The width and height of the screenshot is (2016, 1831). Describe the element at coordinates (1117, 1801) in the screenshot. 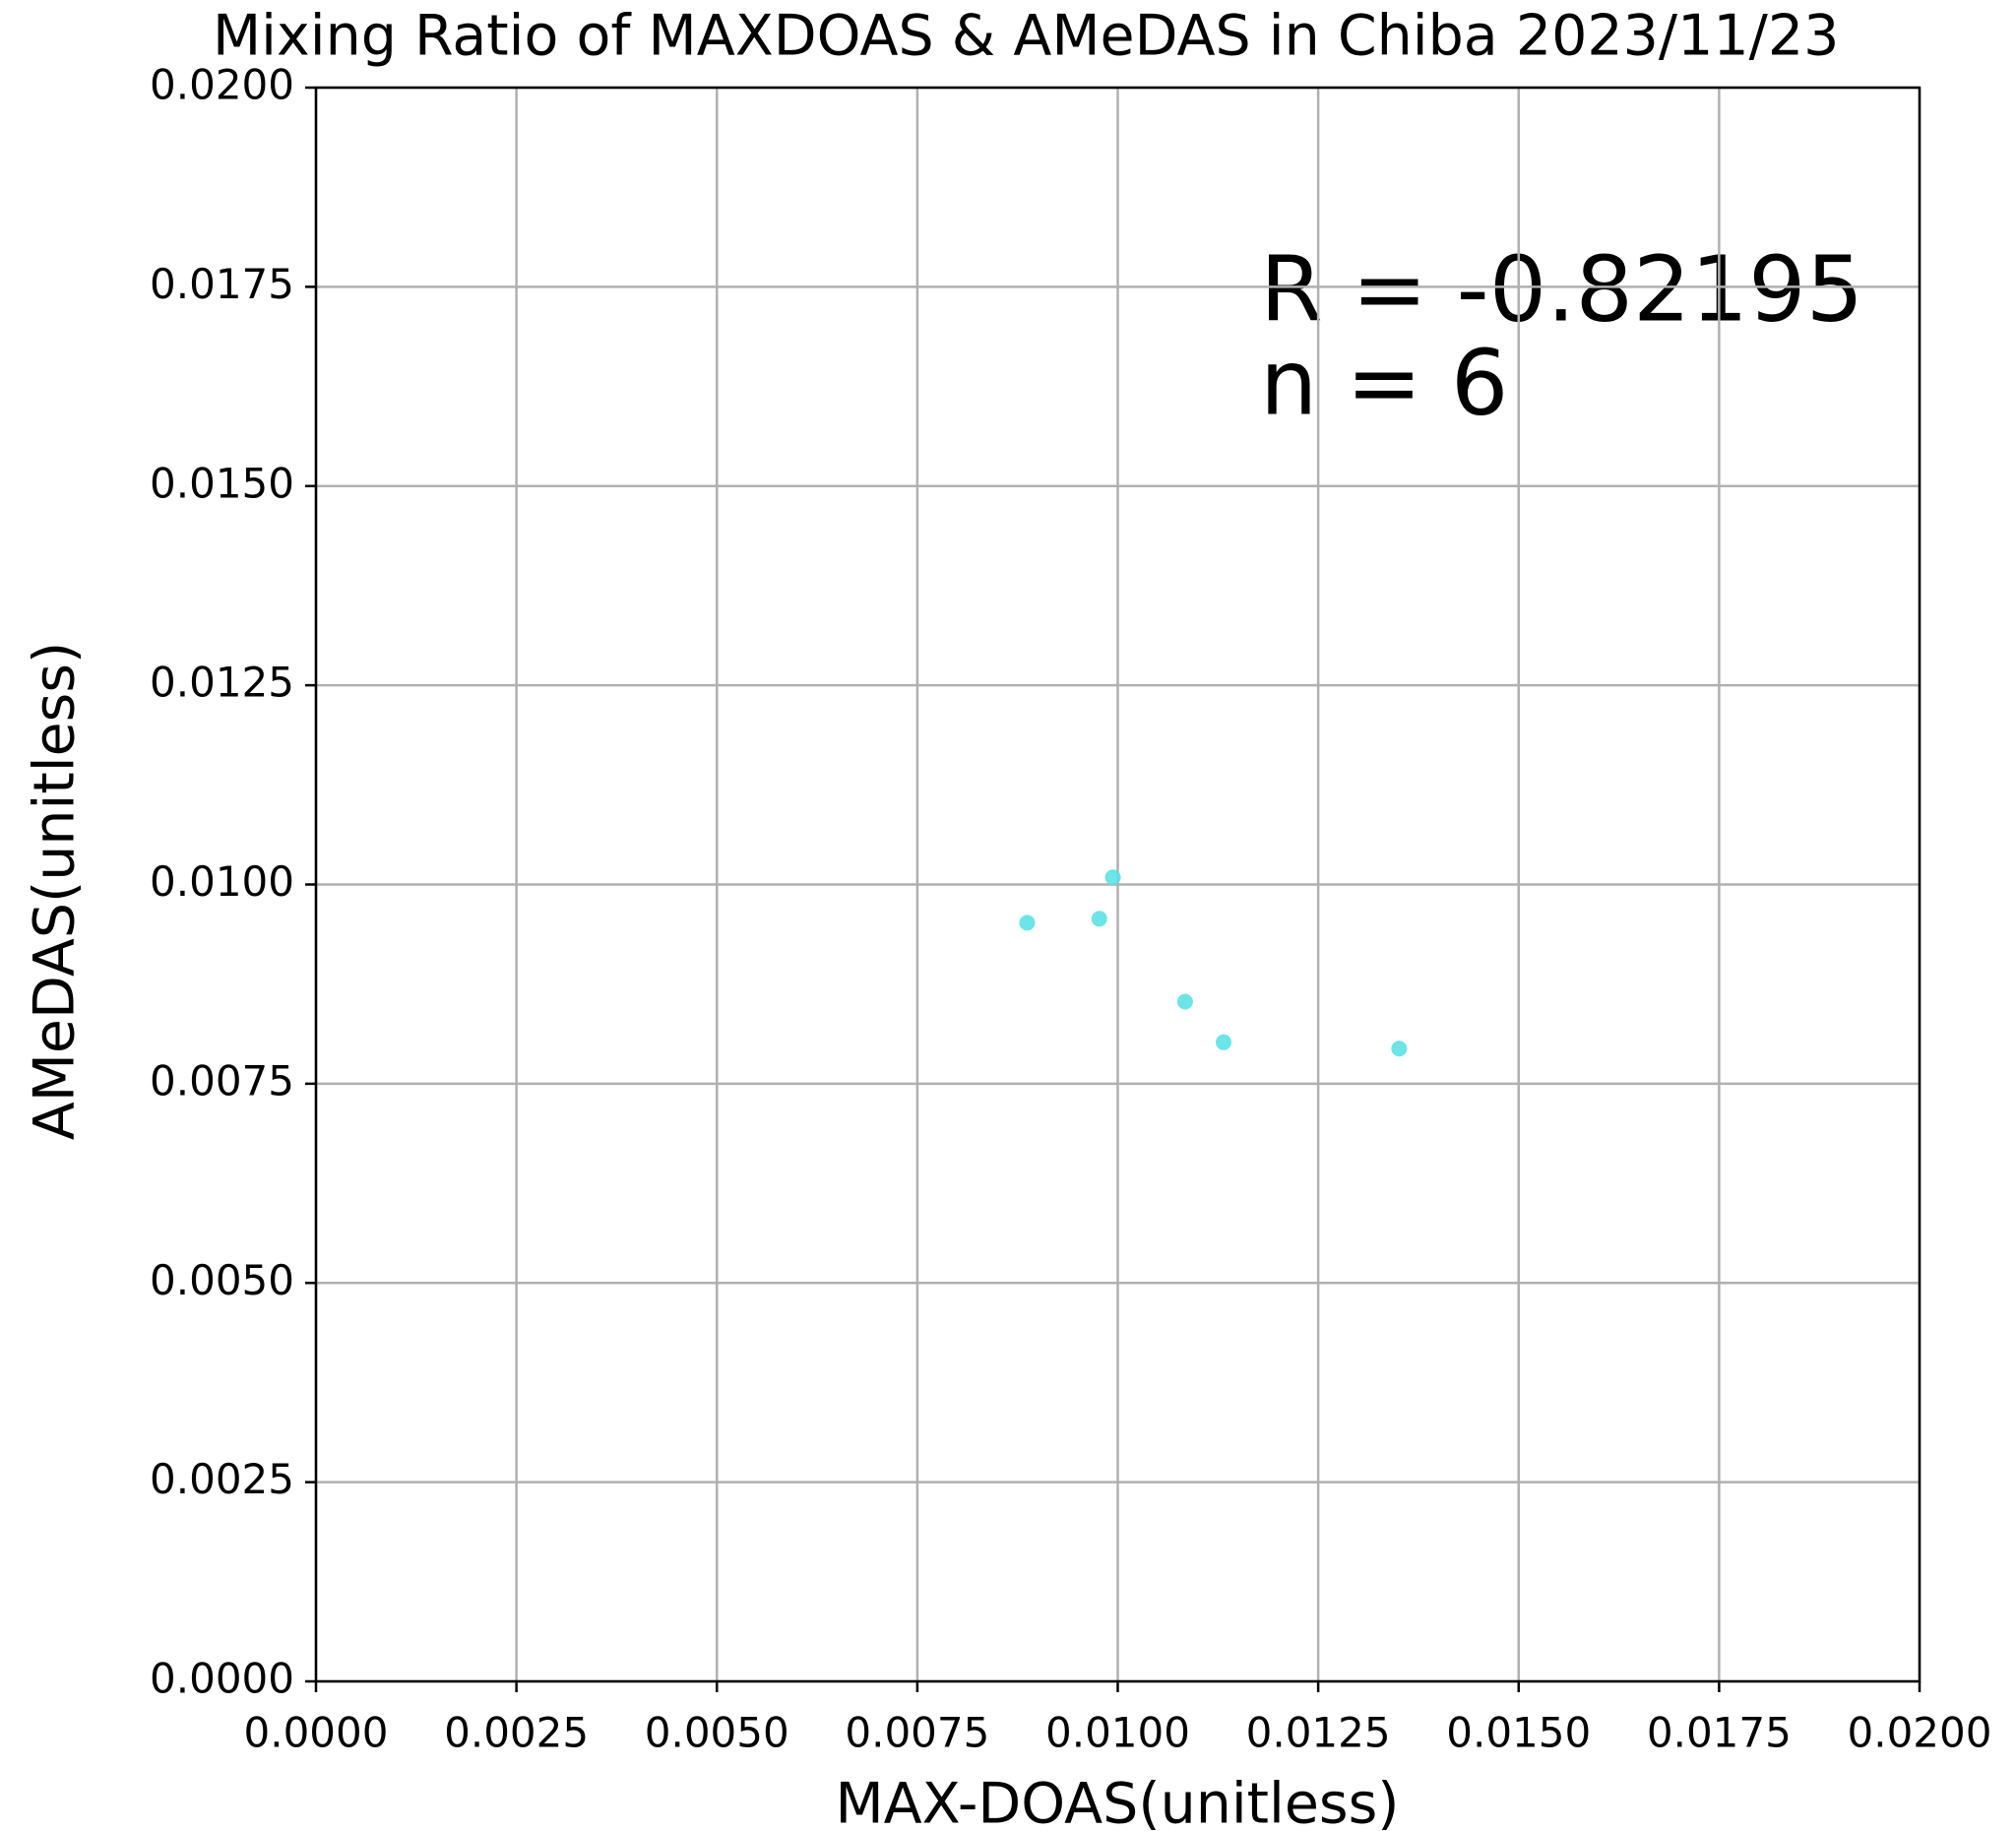

I see `x-axis-label: MAX-DOAS(unitless)` at that location.